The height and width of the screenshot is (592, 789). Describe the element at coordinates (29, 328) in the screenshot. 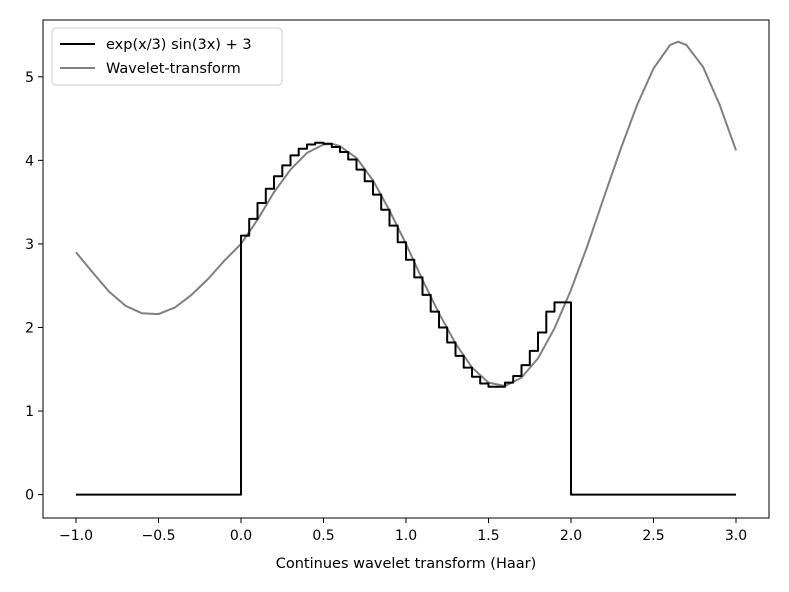

I see `y-tick-label: 2` at that location.